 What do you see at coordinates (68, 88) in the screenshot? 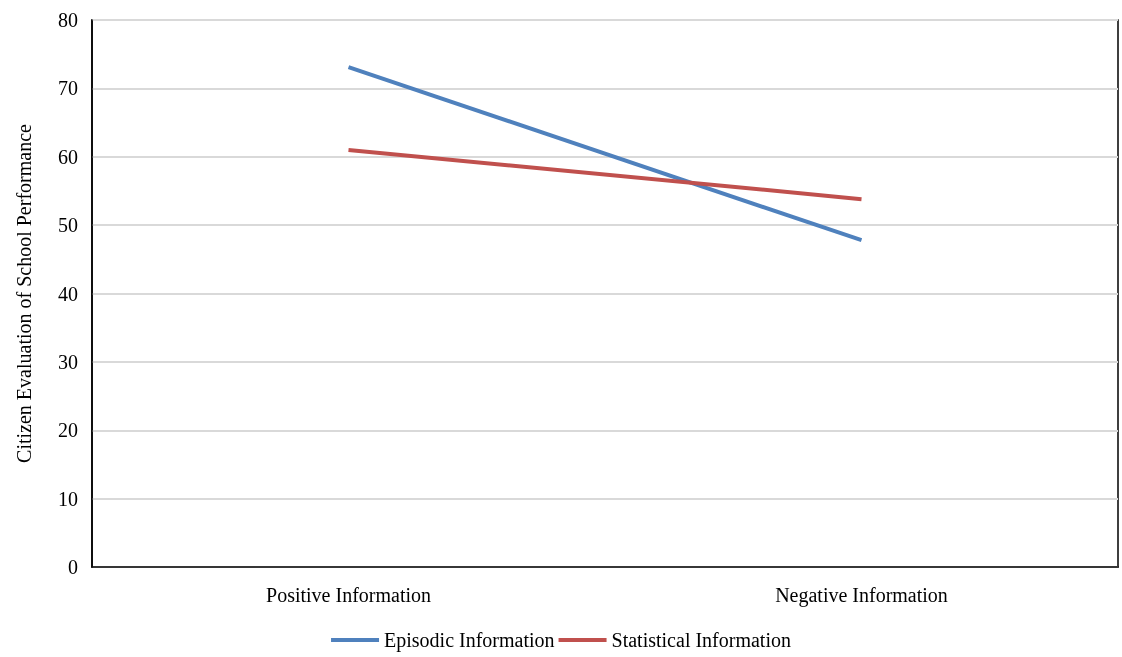
I see `y-tick-label: 70` at bounding box center [68, 88].